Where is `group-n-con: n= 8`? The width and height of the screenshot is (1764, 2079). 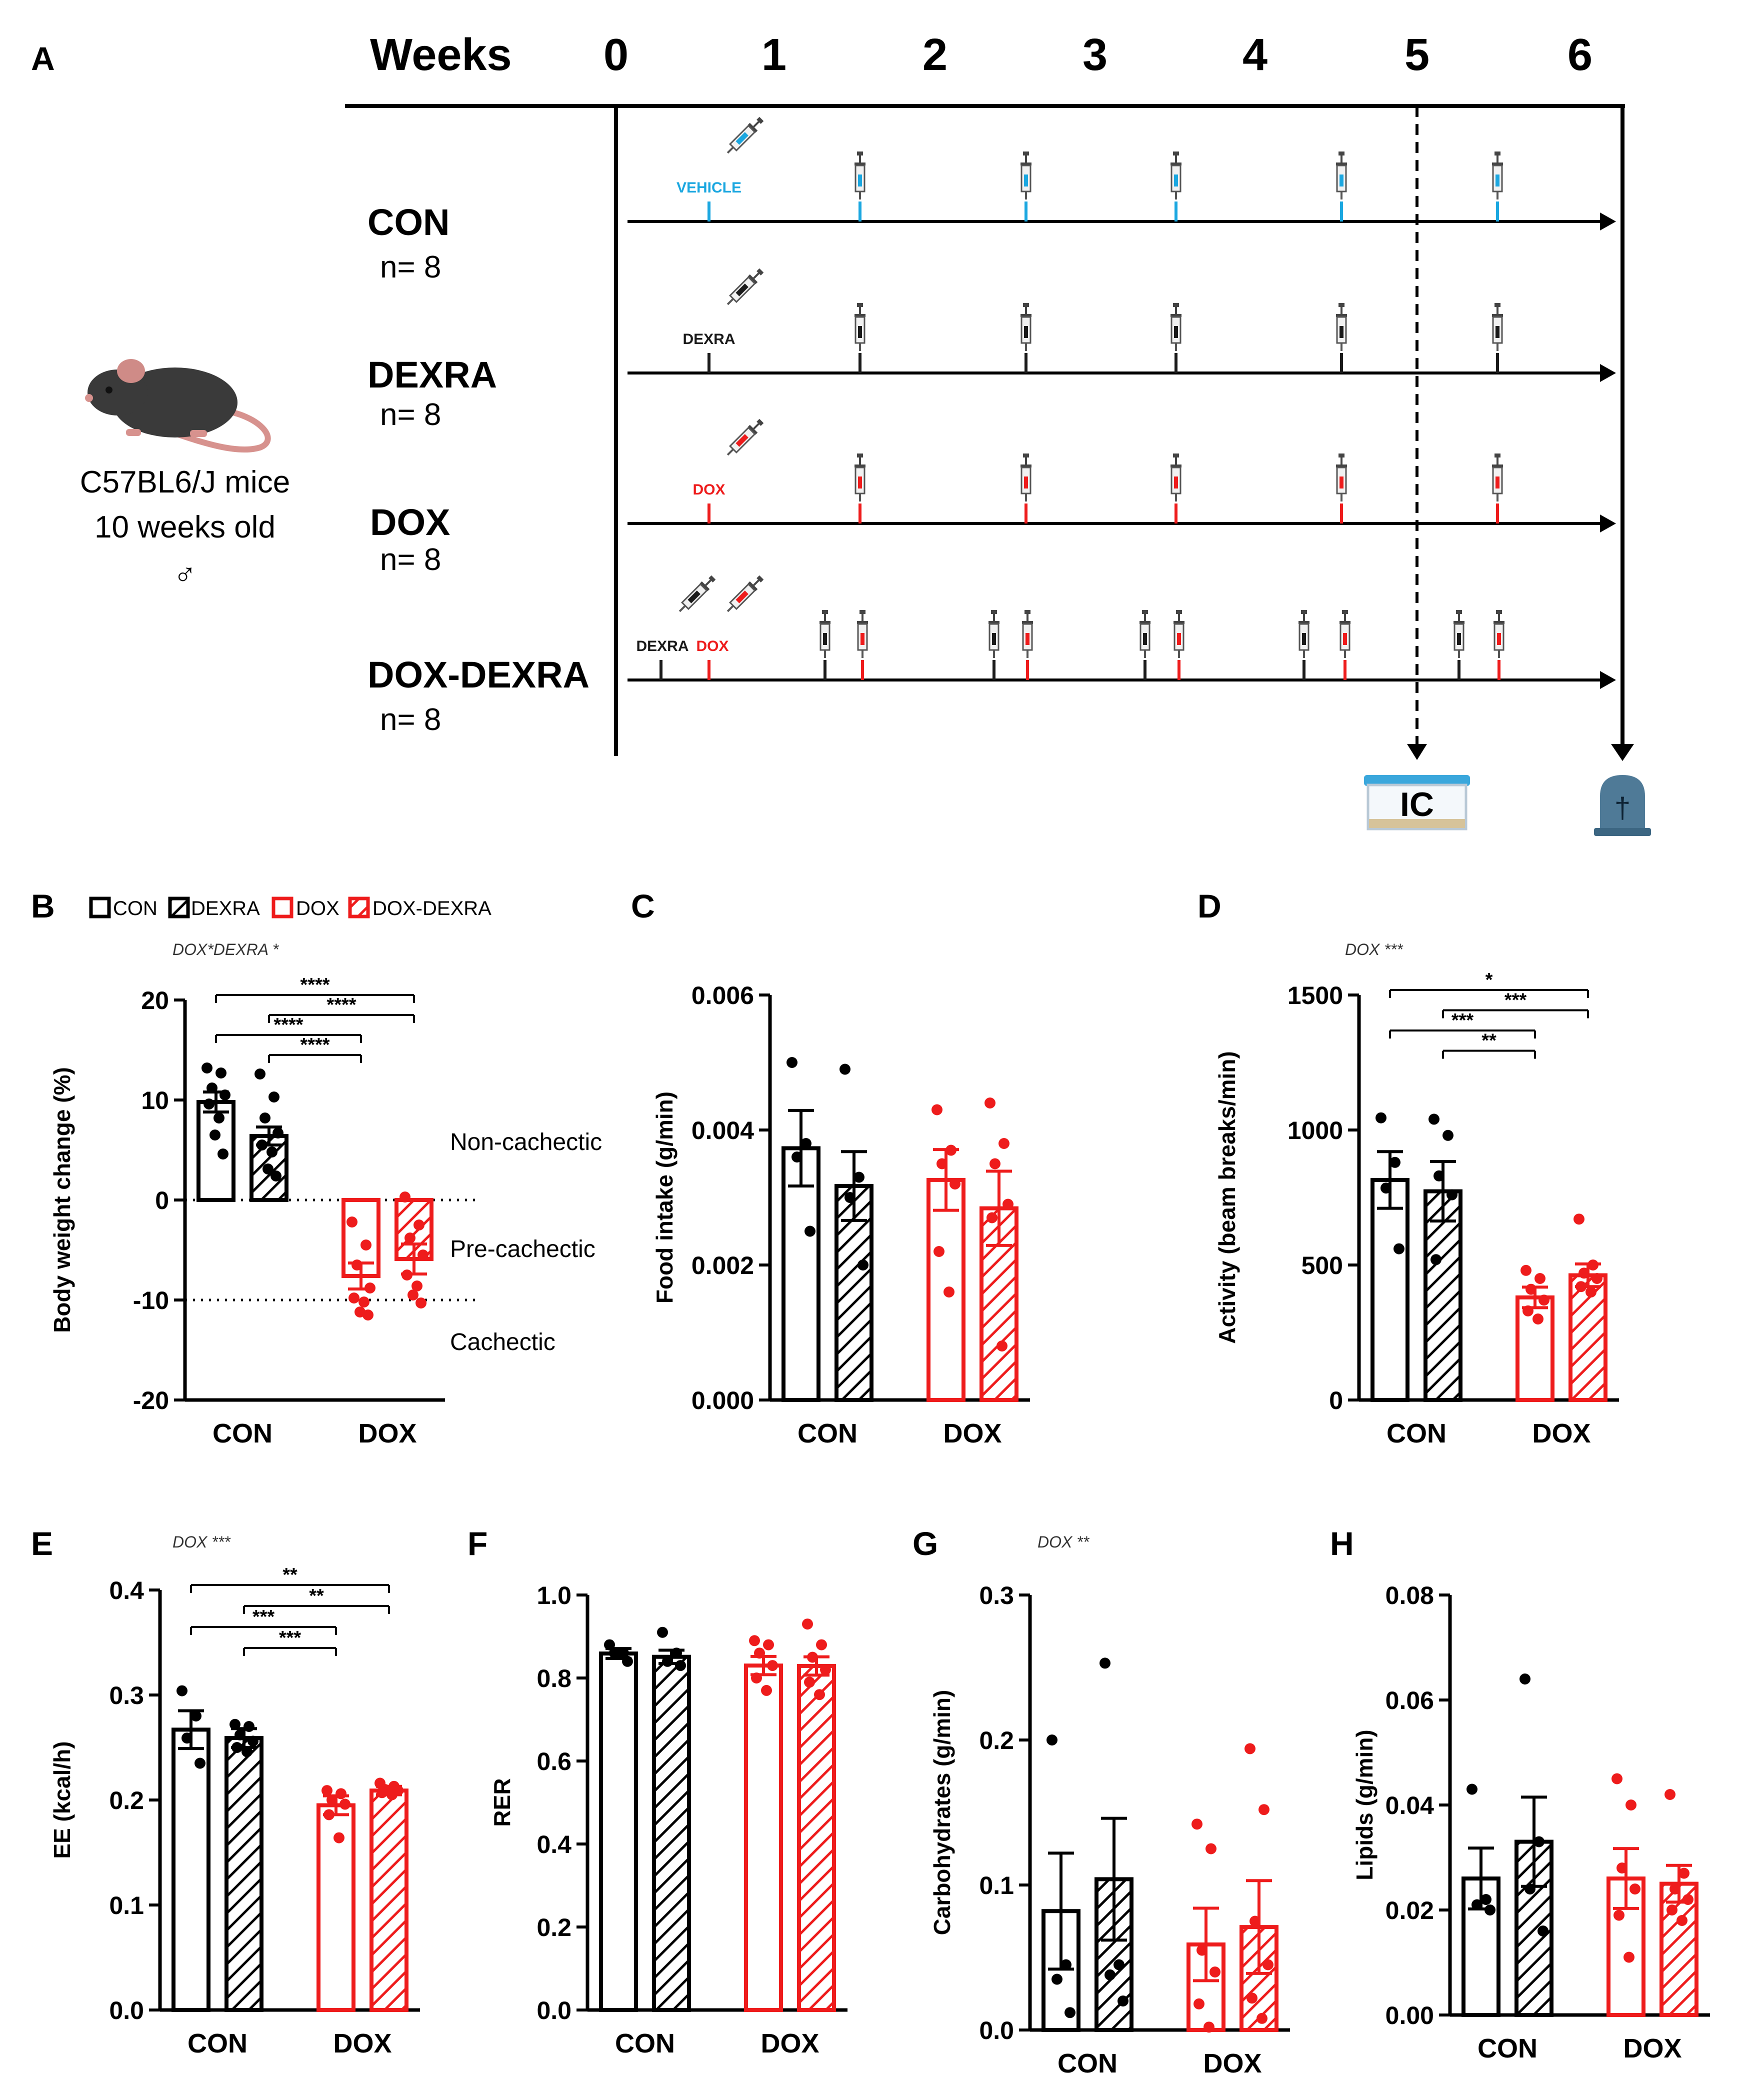 group-n-con: n= 8 is located at coordinates (410, 267).